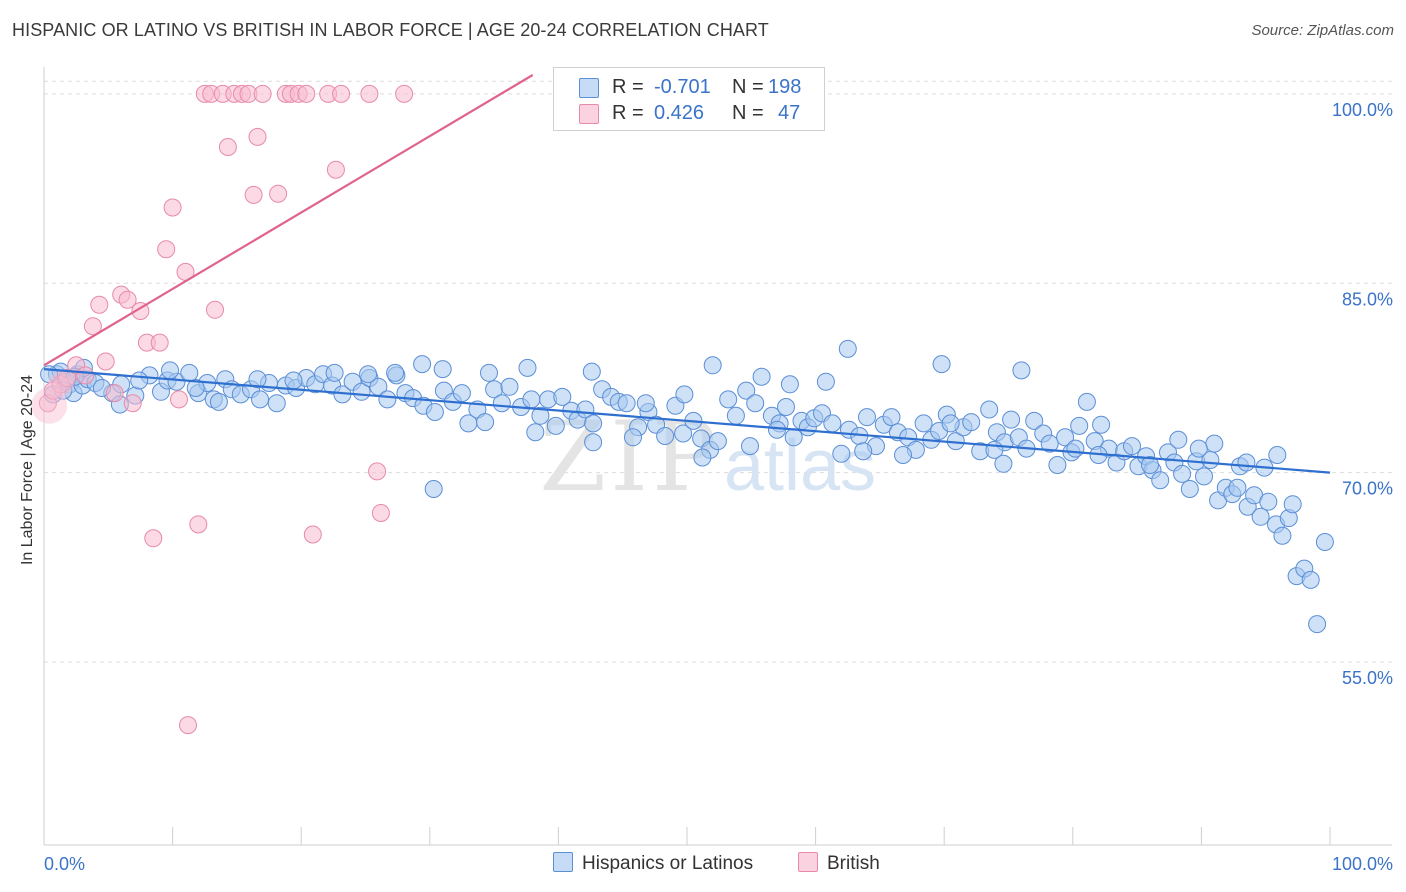 This screenshot has height=892, width=1406. What do you see at coordinates (682, 87) in the screenshot?
I see `legend-r-value-hispanic: -0.701` at bounding box center [682, 87].